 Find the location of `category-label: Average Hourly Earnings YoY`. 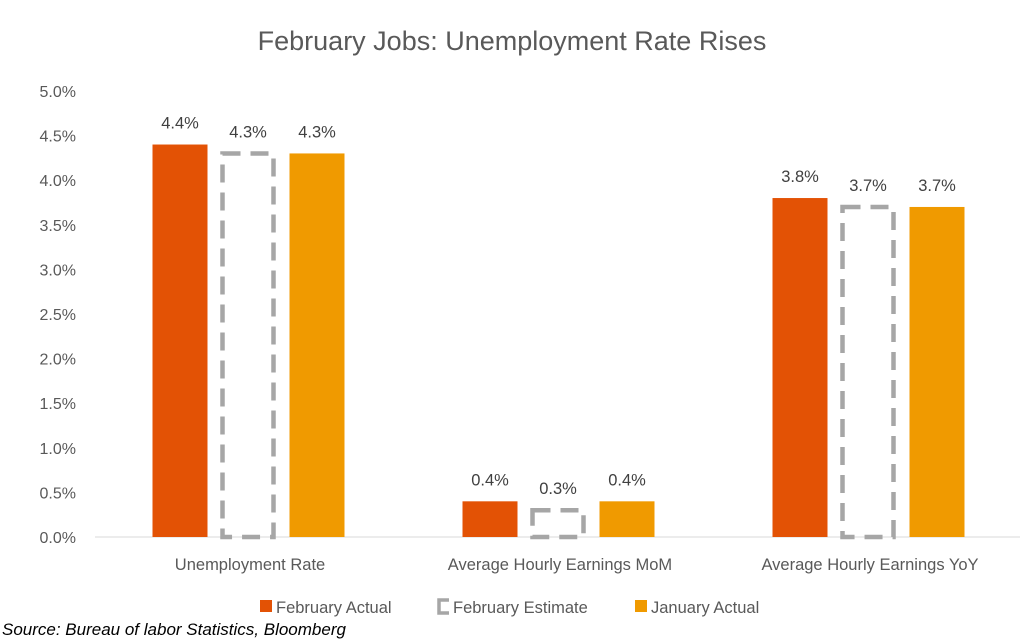

category-label: Average Hourly Earnings YoY is located at coordinates (869, 565).